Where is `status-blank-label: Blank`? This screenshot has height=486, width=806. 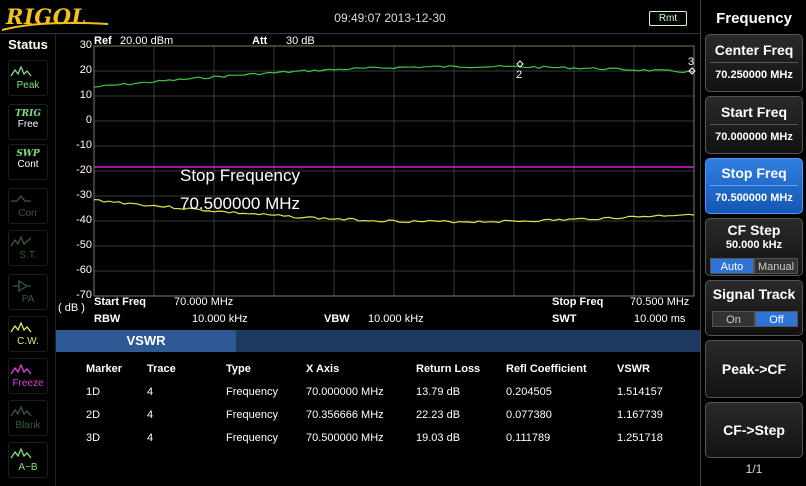 status-blank-label: Blank is located at coordinates (28, 425).